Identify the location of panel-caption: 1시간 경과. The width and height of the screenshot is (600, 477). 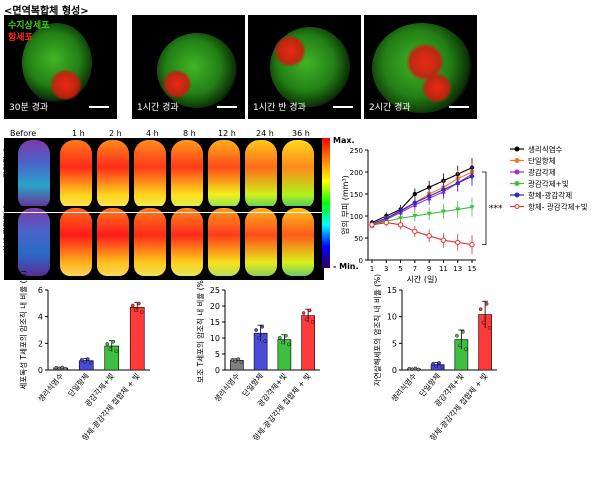
(158, 108).